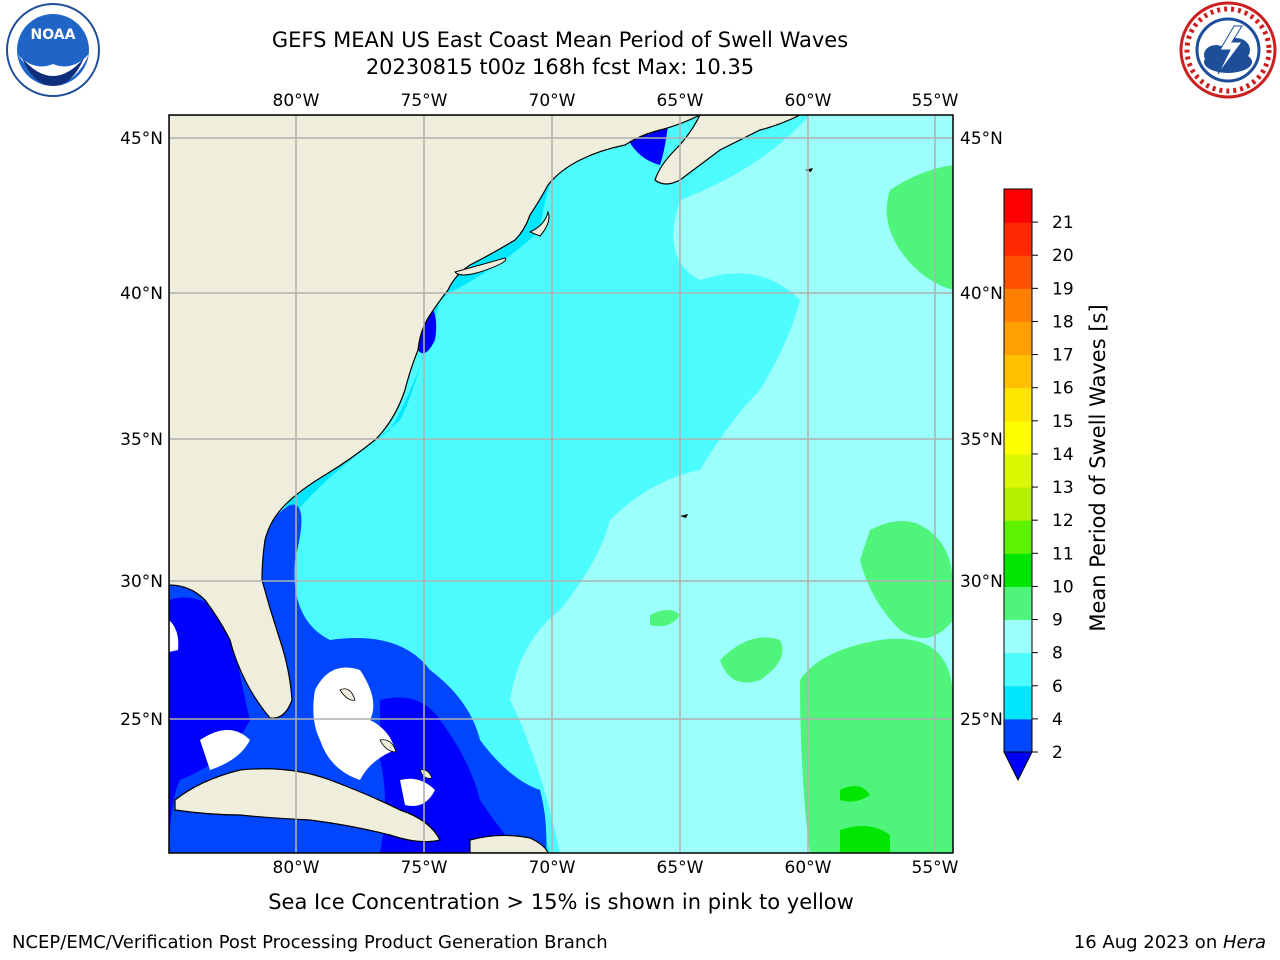  Describe the element at coordinates (424, 868) in the screenshot. I see `lon-label-bottom: 75°W` at that location.